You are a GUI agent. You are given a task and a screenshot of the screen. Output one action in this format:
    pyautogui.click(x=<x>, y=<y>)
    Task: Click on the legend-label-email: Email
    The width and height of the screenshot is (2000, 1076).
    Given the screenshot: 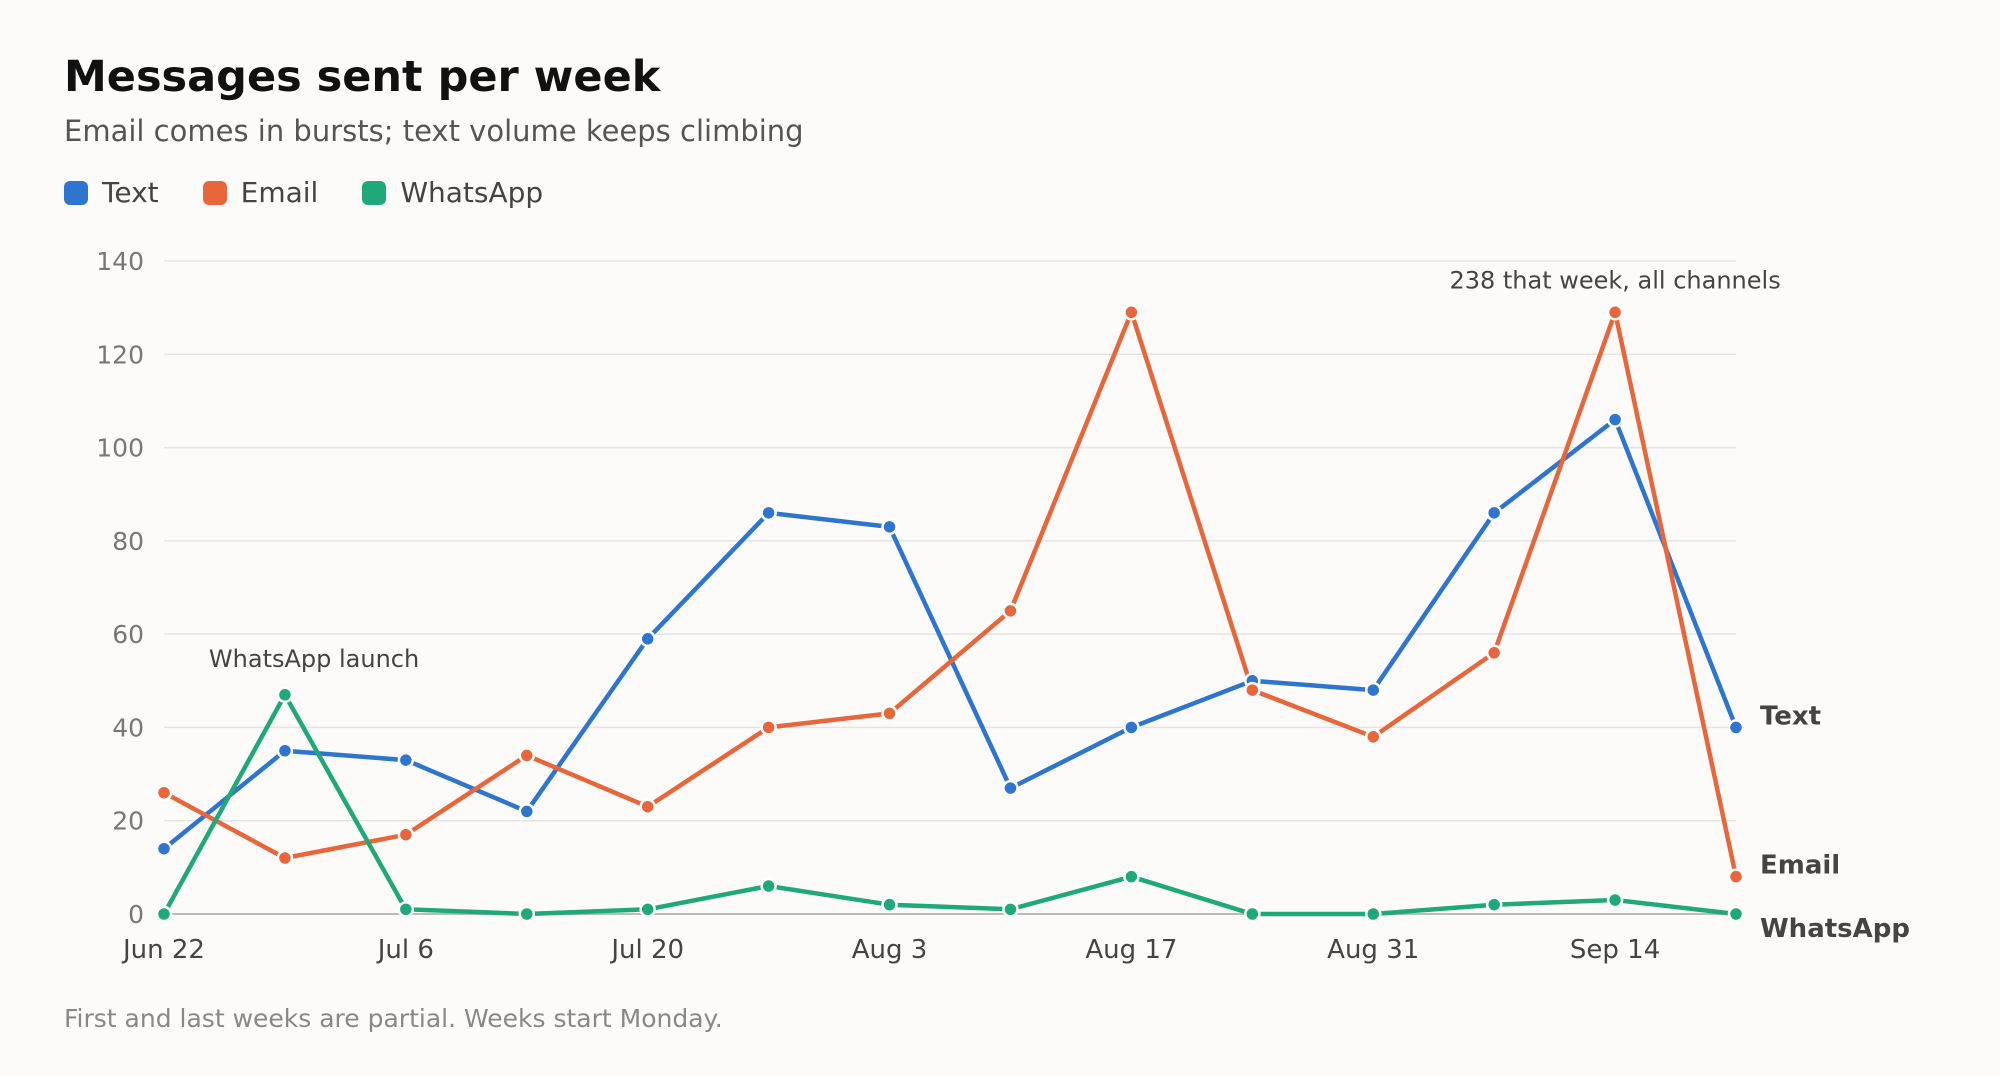 What is the action you would take?
    pyautogui.click(x=279, y=192)
    